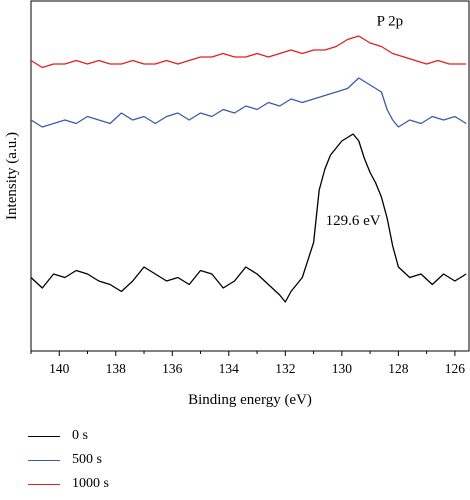 This screenshot has width=470, height=500. Describe the element at coordinates (248, 52) in the screenshot. I see `series-line-1000s` at that location.